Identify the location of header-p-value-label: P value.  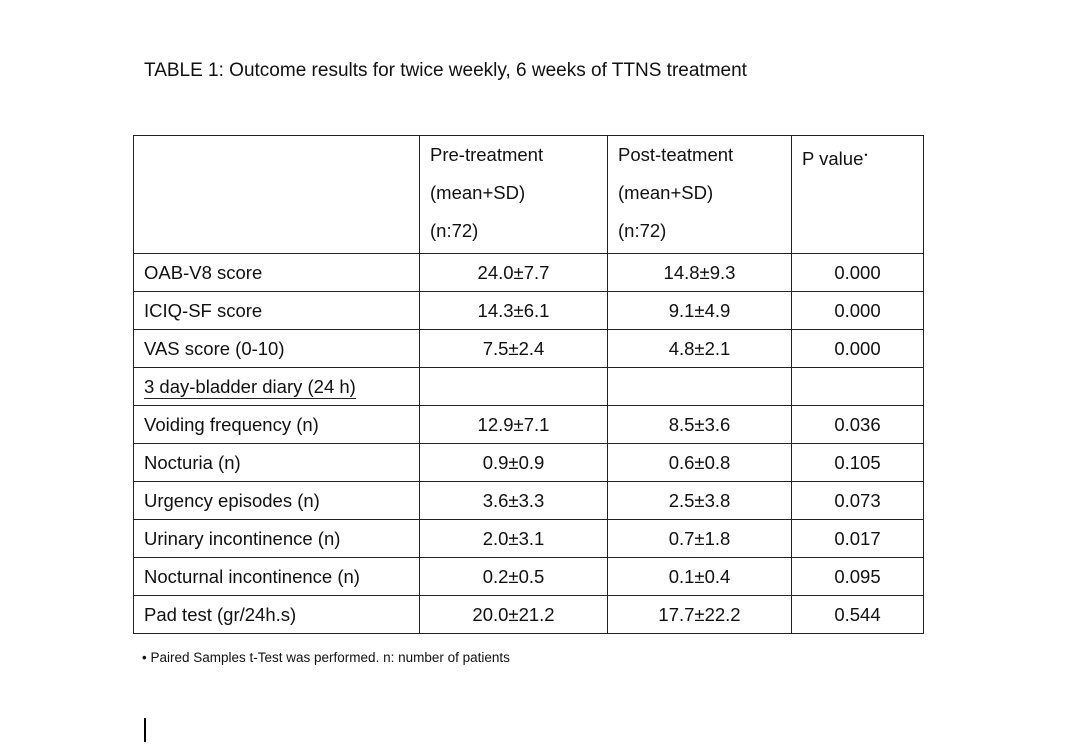
(833, 159).